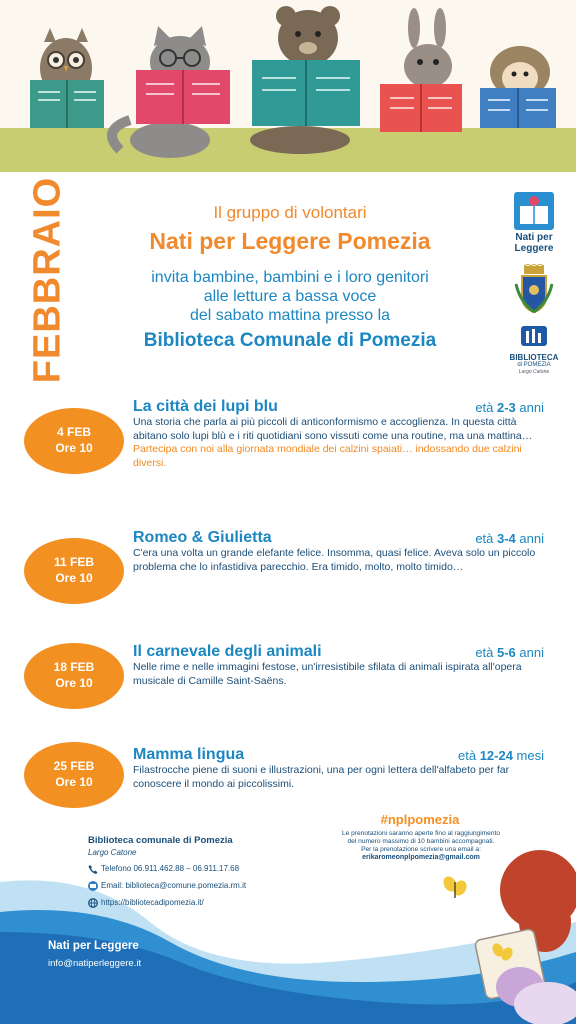 The image size is (576, 1024). I want to click on event-title: Mamma lingua, so click(189, 754).